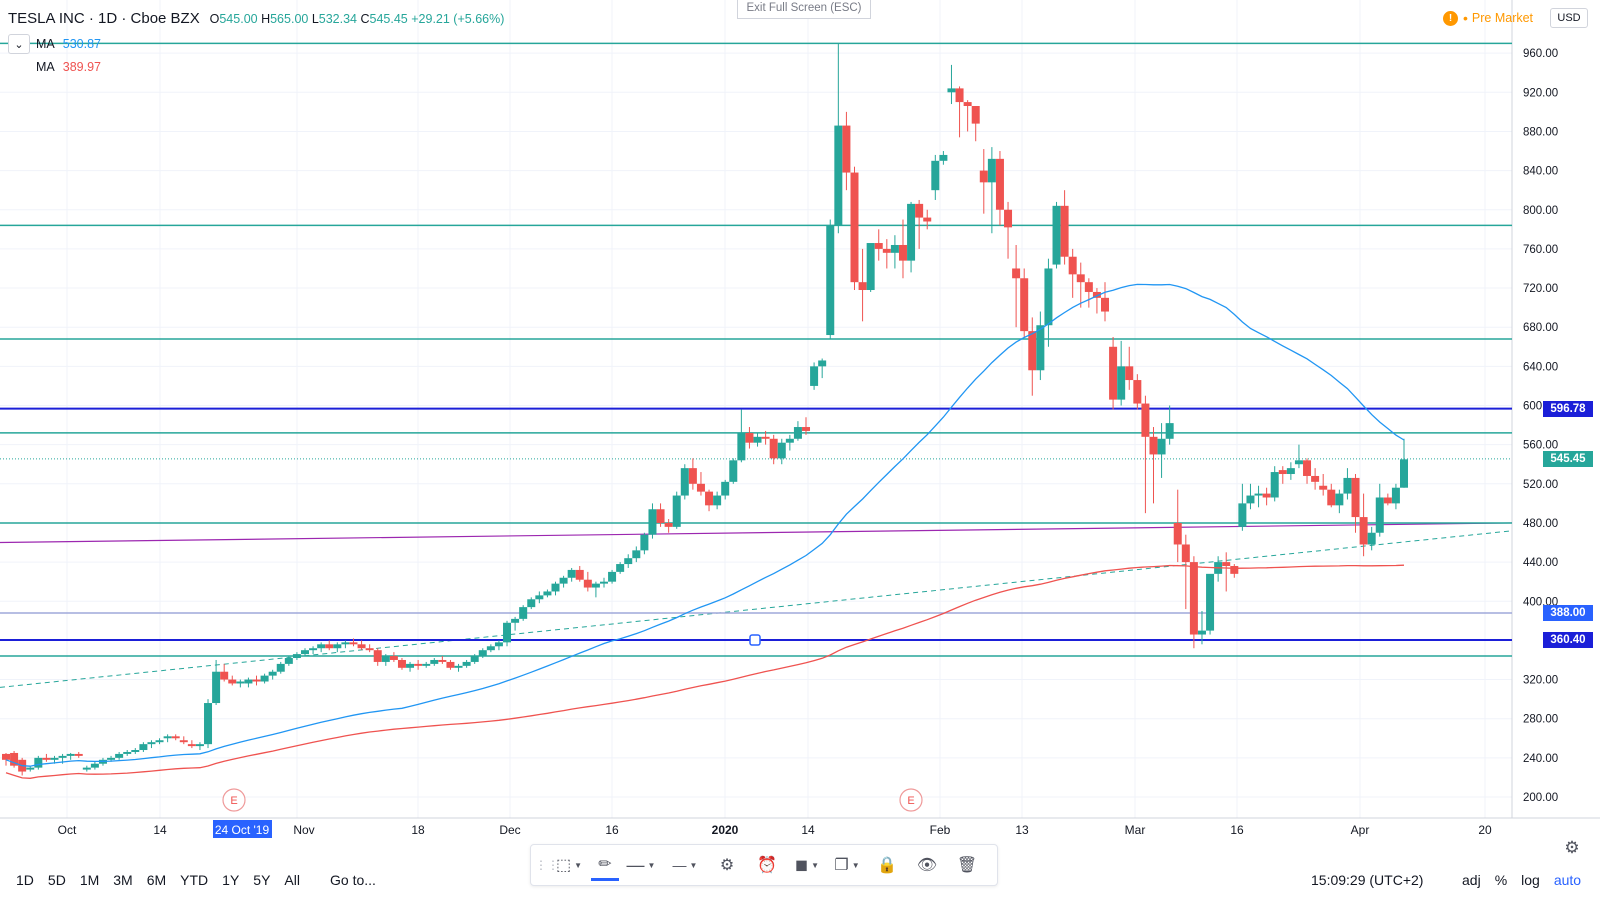 This screenshot has height=900, width=1600. I want to click on collapse-indicators-button: ⌄, so click(19, 44).